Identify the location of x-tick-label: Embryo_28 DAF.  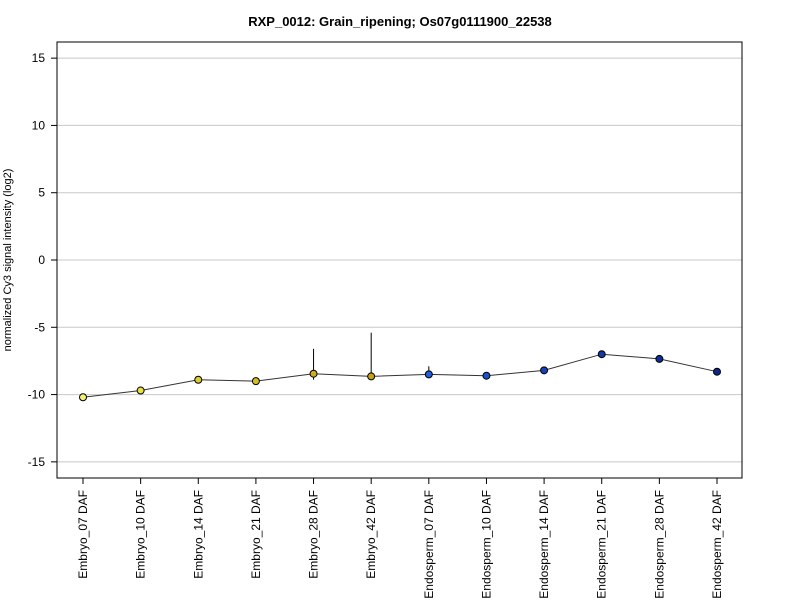
(314, 534).